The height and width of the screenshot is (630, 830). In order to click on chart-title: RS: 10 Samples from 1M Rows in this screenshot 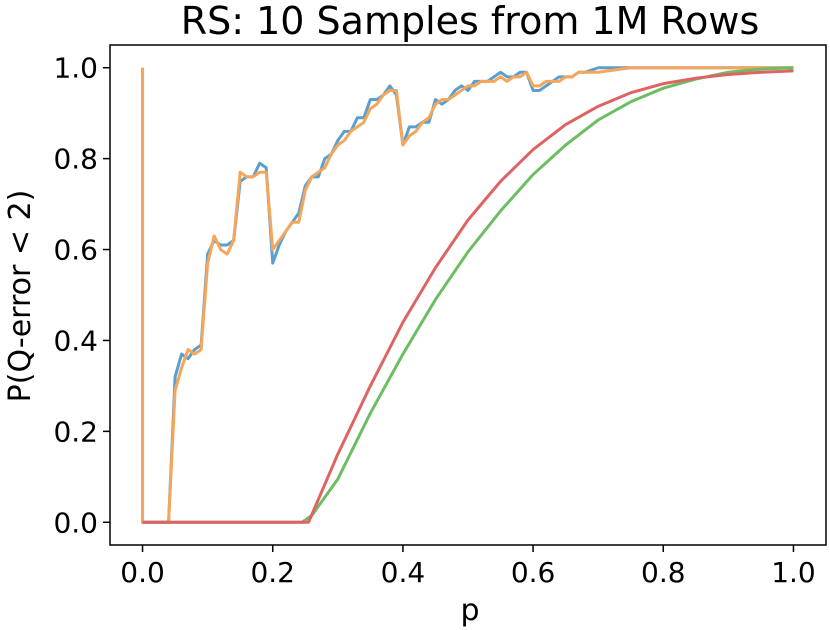, I will do `click(470, 21)`.